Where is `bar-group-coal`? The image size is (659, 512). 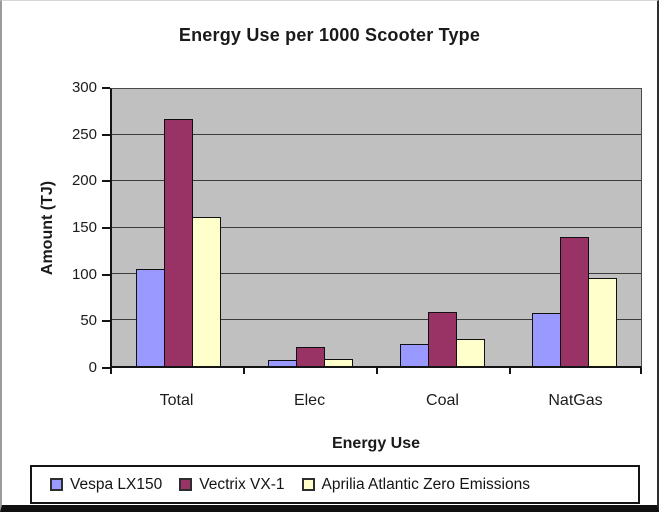 bar-group-coal is located at coordinates (443, 227).